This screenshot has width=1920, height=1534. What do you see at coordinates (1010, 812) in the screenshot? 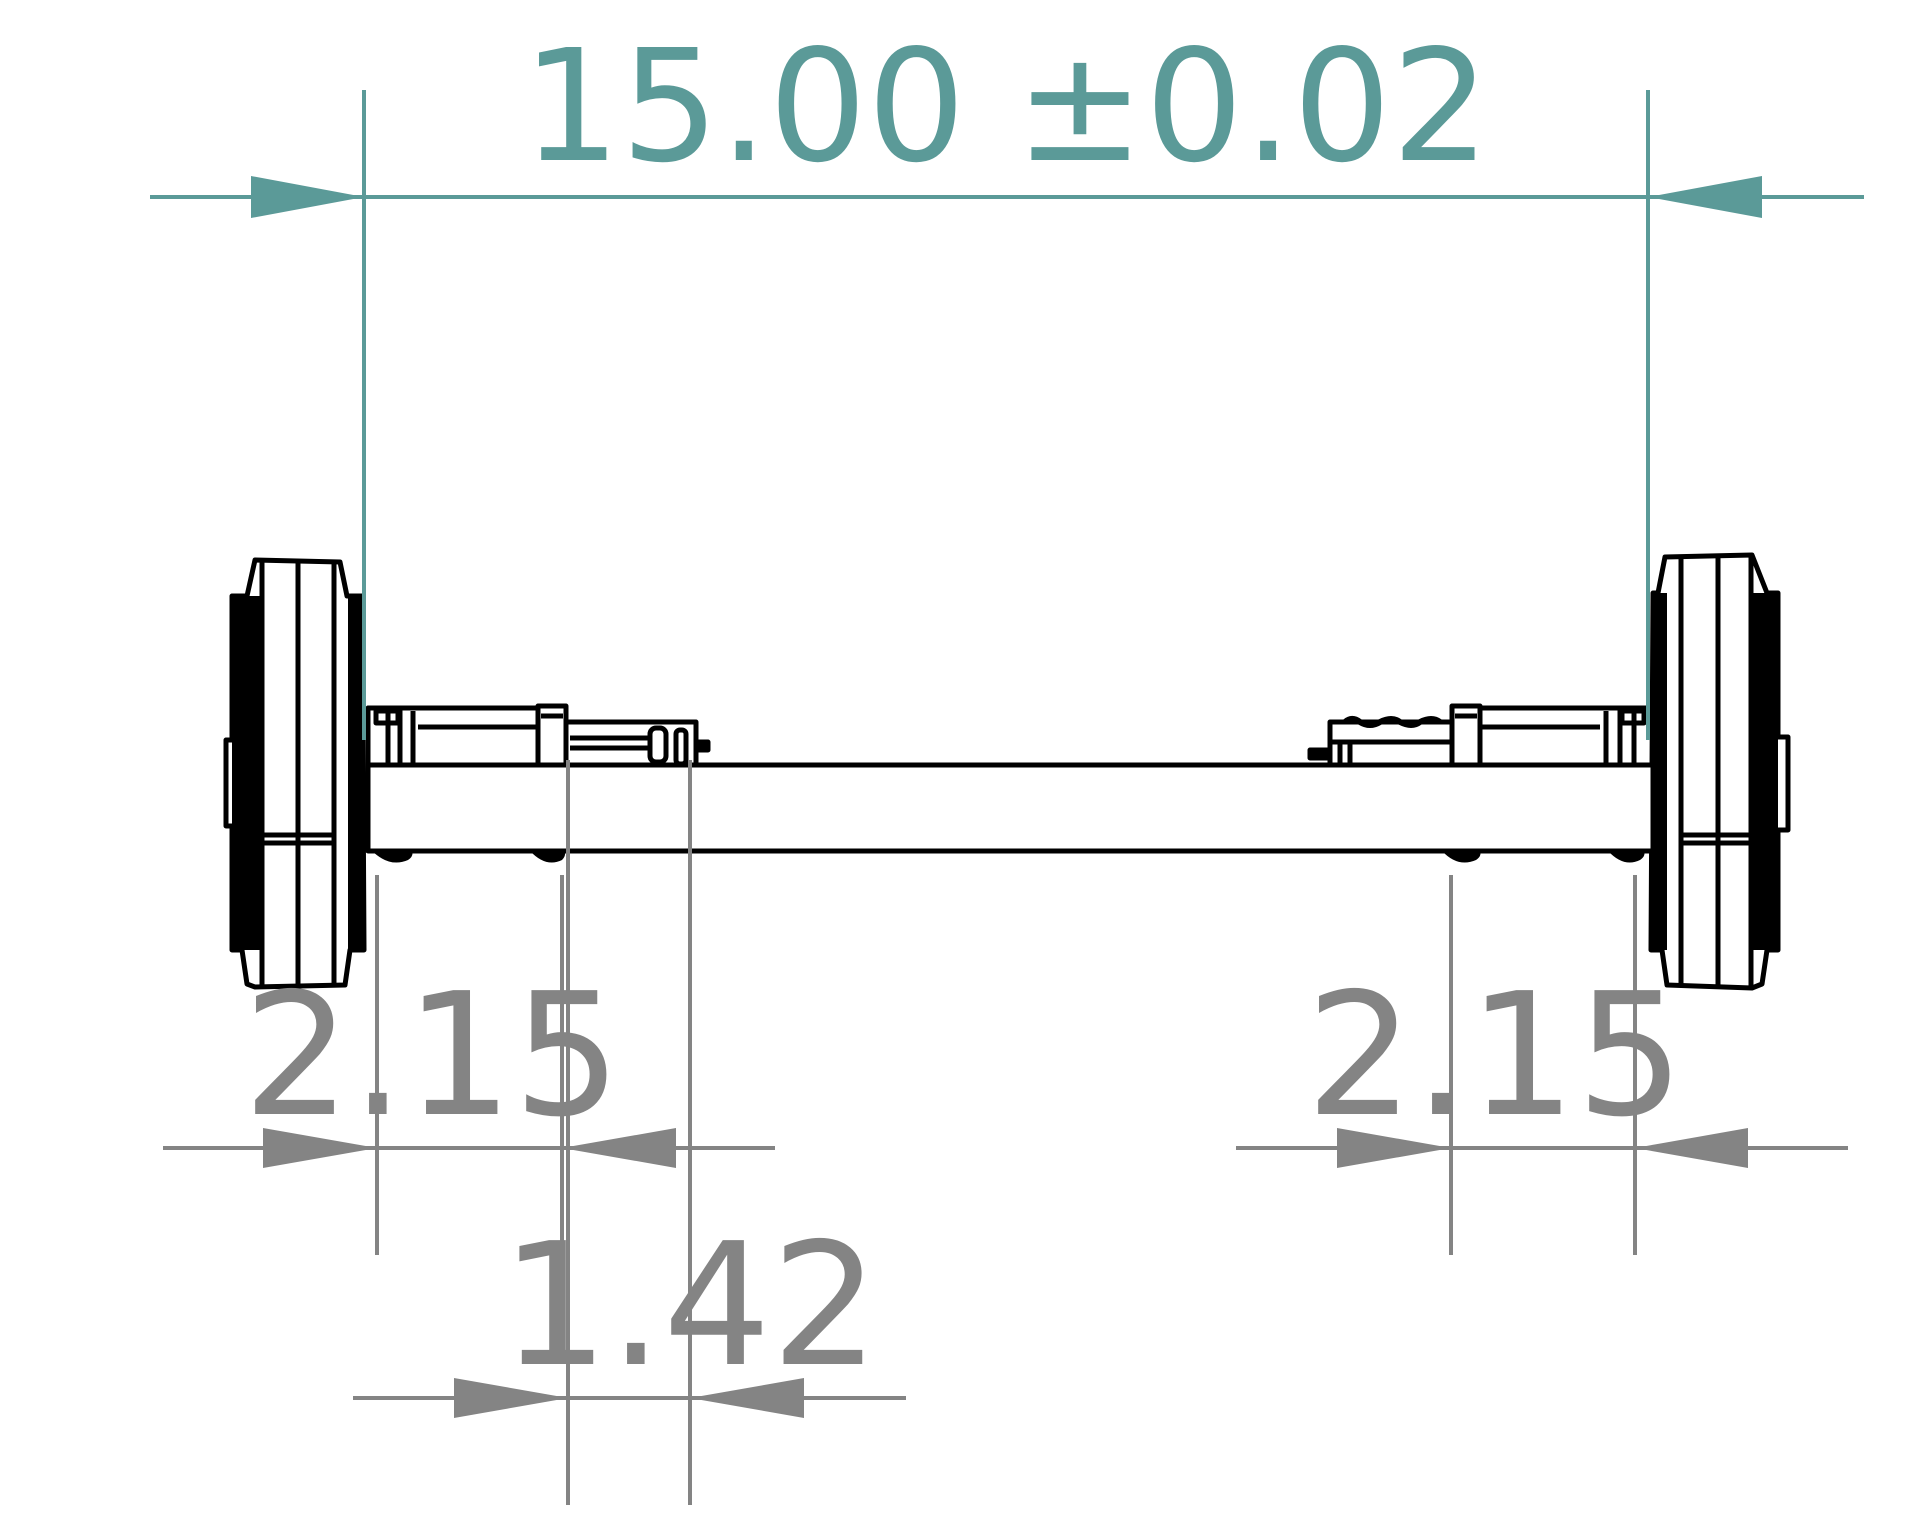
I see `axle-shaft` at bounding box center [1010, 812].